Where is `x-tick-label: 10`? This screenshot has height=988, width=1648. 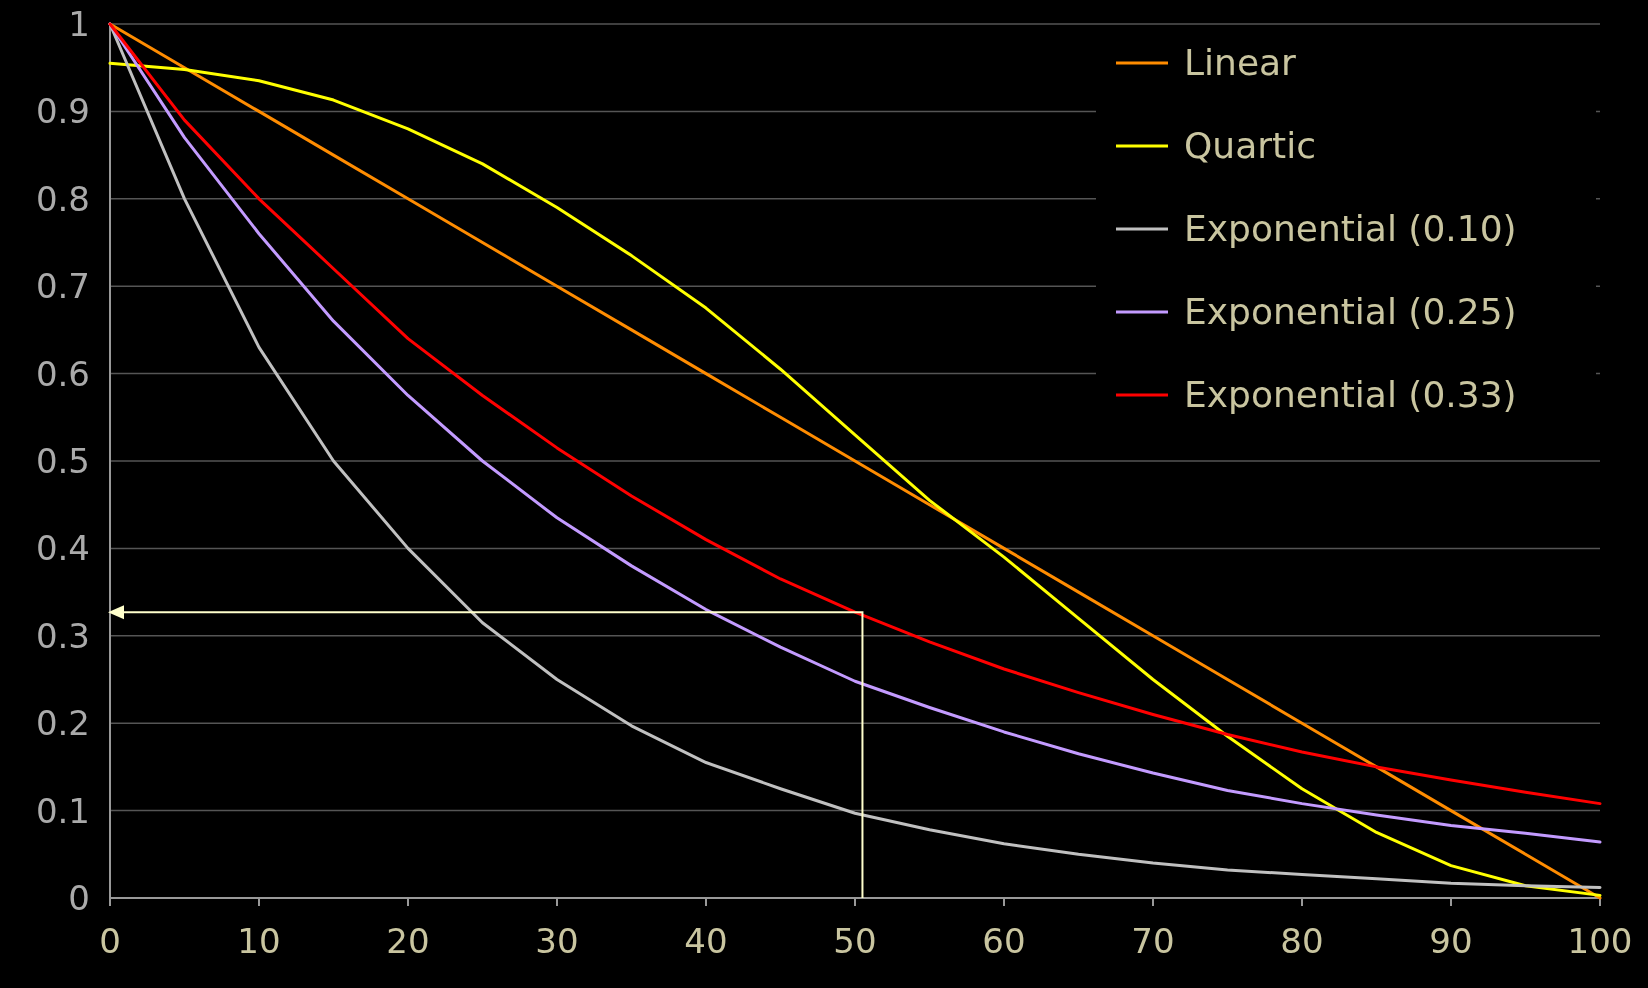
x-tick-label: 10 is located at coordinates (259, 941).